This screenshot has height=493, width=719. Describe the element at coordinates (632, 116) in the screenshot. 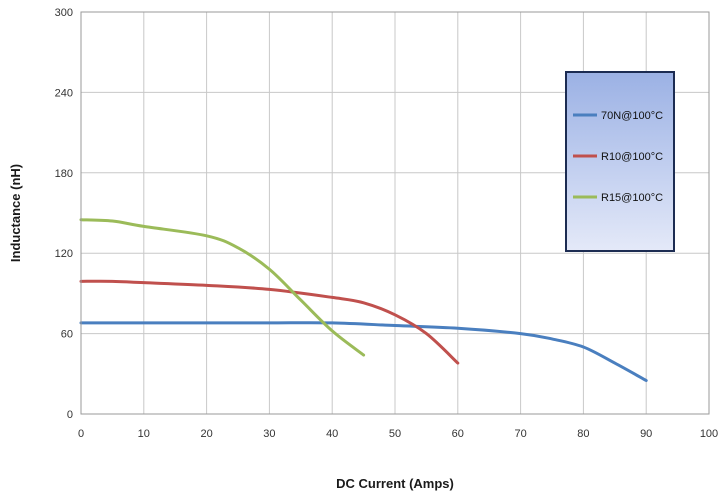

I see `legend-label-70n: 70N@100°C` at that location.